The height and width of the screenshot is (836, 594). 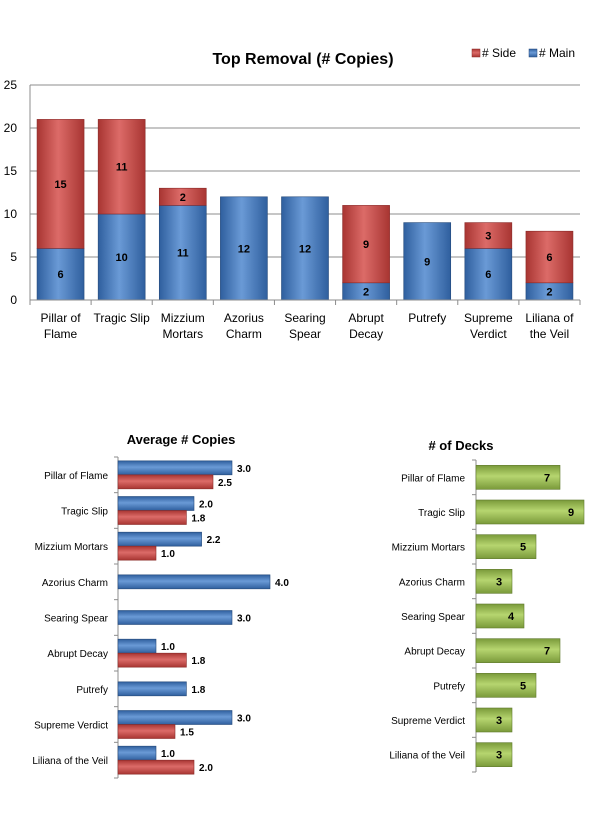 What do you see at coordinates (198, 661) in the screenshot?
I see `data-label-avg-side: 1.8` at bounding box center [198, 661].